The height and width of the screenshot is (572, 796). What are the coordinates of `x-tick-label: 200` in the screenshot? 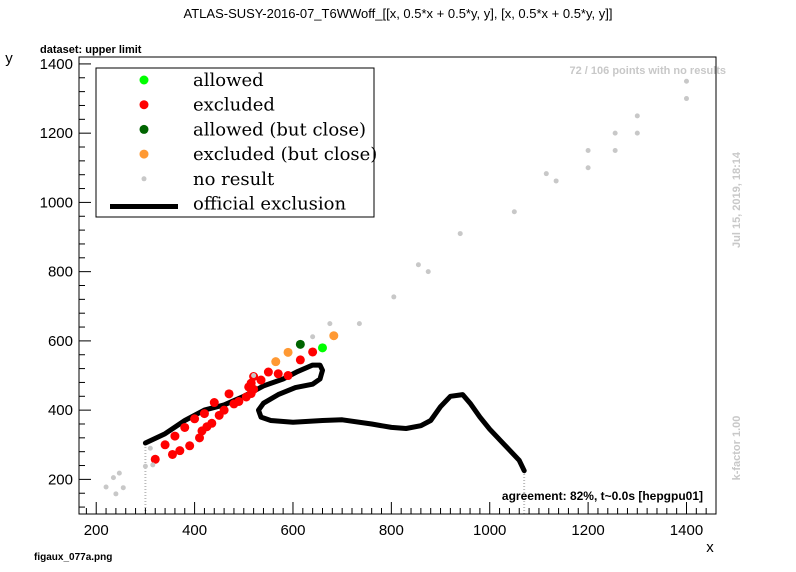 It's located at (96, 530).